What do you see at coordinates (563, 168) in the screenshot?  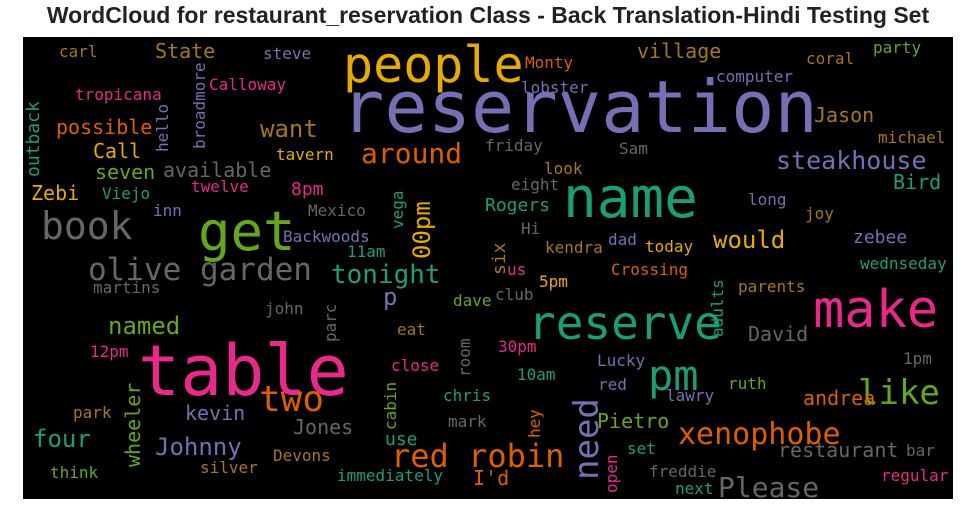 I see `word-look: look` at bounding box center [563, 168].